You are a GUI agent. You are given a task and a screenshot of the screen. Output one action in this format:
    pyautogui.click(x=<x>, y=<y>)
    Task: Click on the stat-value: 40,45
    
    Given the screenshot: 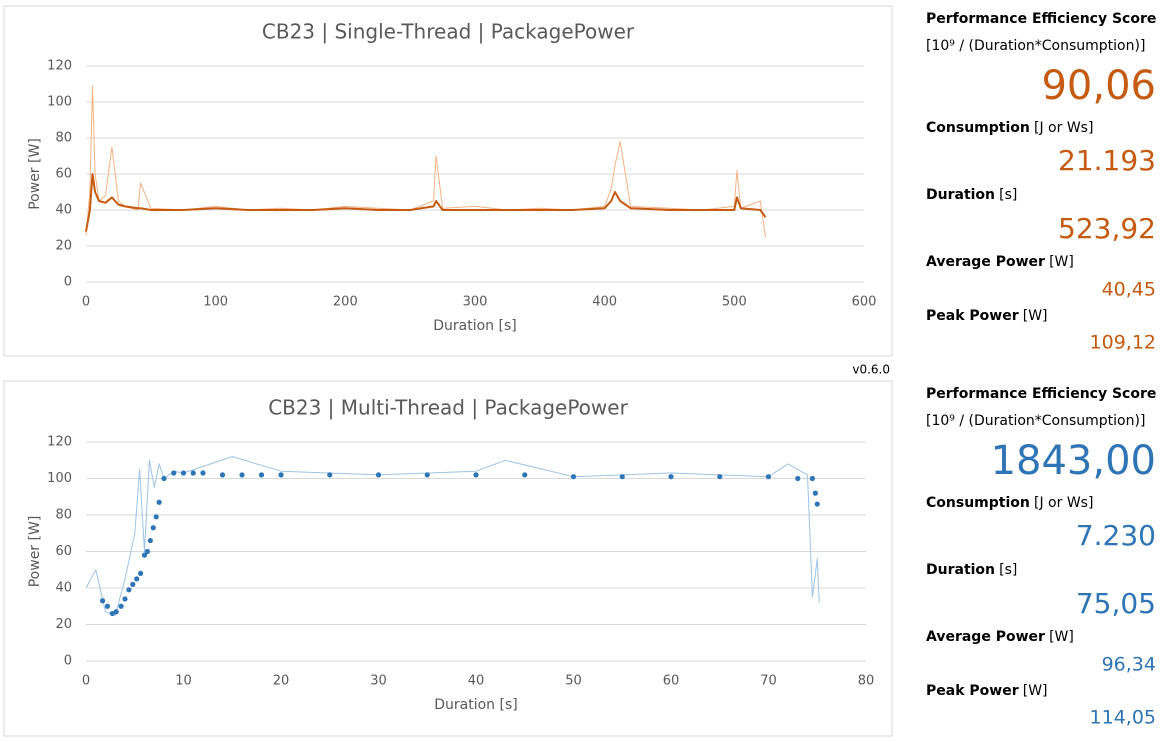 What is the action you would take?
    pyautogui.click(x=1129, y=290)
    